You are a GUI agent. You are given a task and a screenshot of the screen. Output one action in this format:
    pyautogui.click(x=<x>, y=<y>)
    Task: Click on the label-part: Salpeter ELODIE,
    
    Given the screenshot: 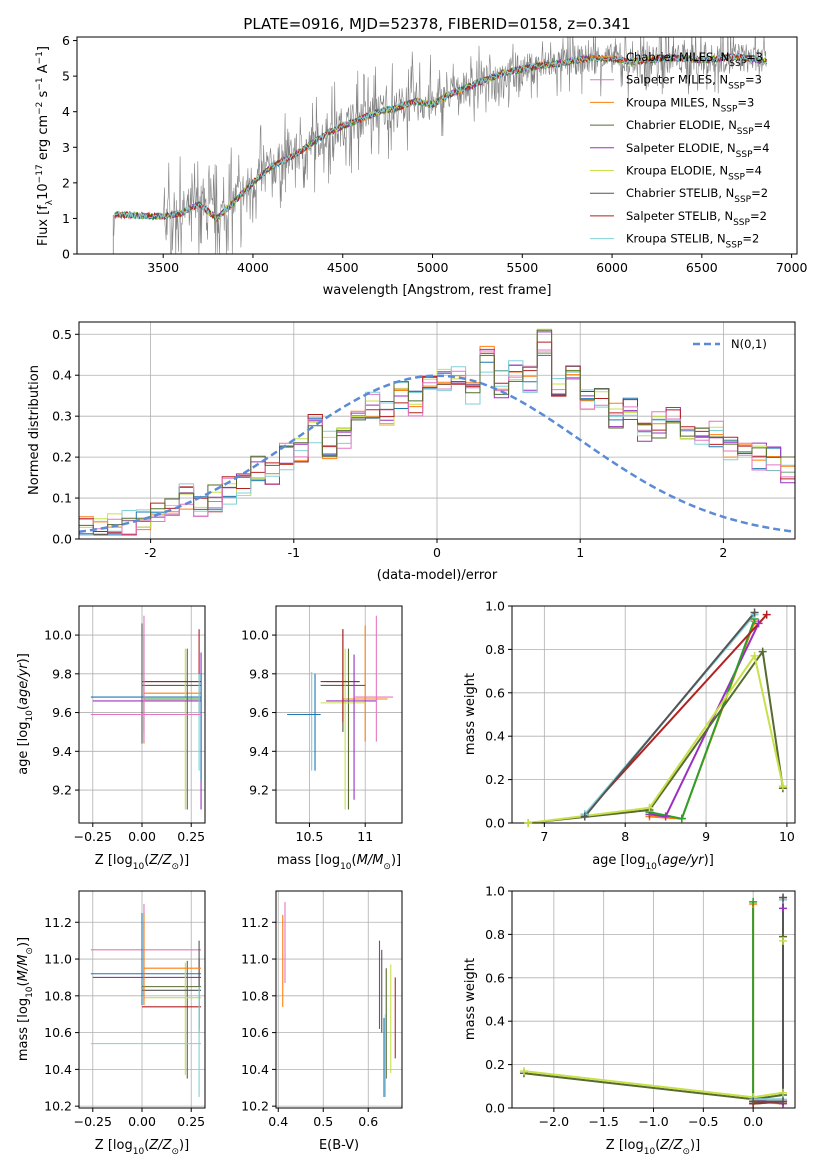 What is the action you would take?
    pyautogui.click(x=676, y=148)
    